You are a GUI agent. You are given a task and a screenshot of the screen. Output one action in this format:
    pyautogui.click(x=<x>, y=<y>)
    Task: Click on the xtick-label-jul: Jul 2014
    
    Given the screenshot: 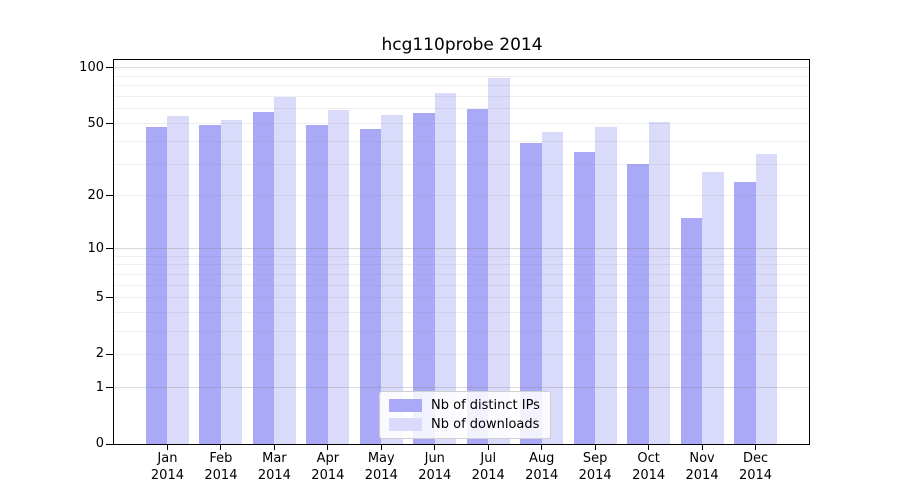 What is the action you would take?
    pyautogui.click(x=488, y=467)
    